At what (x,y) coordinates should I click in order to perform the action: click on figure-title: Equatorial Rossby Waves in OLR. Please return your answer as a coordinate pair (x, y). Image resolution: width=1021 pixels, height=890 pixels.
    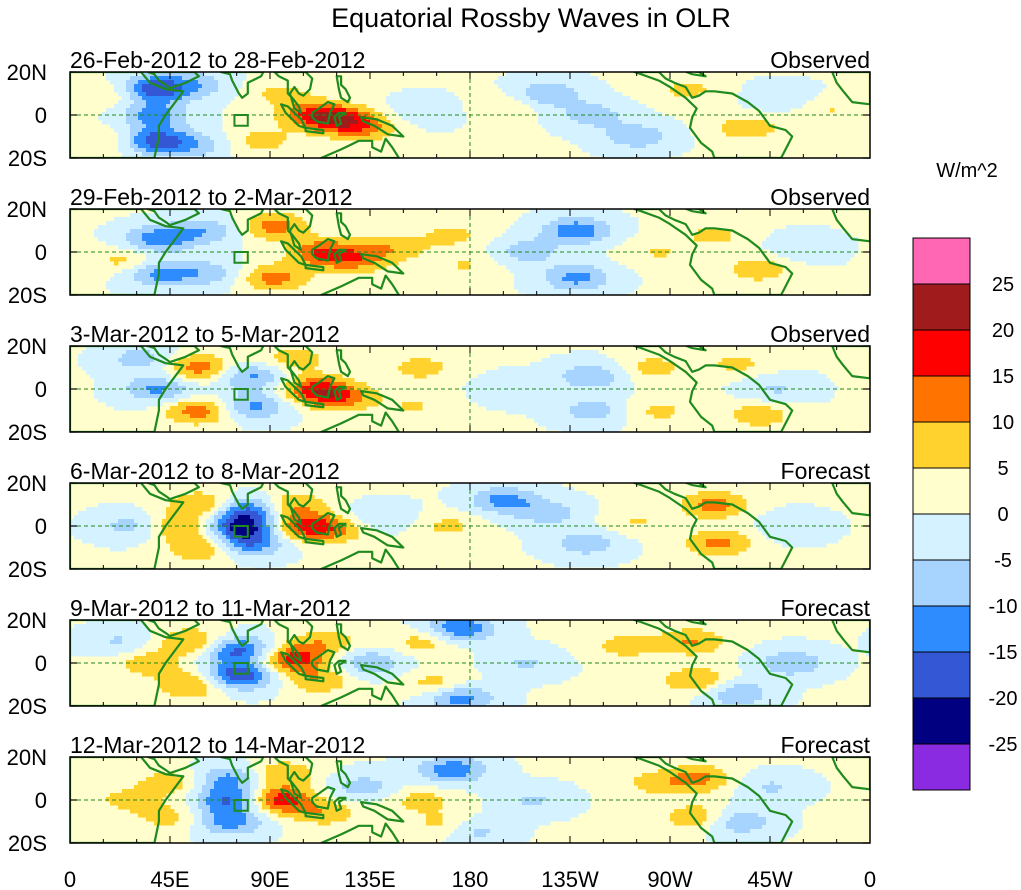
    Looking at the image, I should click on (531, 18).